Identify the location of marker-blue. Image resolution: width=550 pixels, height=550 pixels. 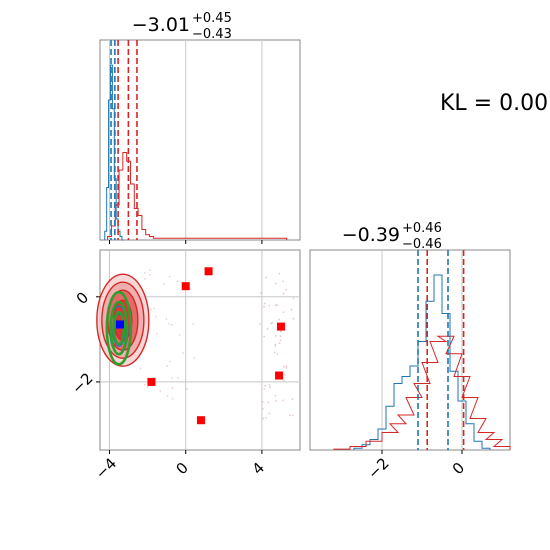
(120, 324).